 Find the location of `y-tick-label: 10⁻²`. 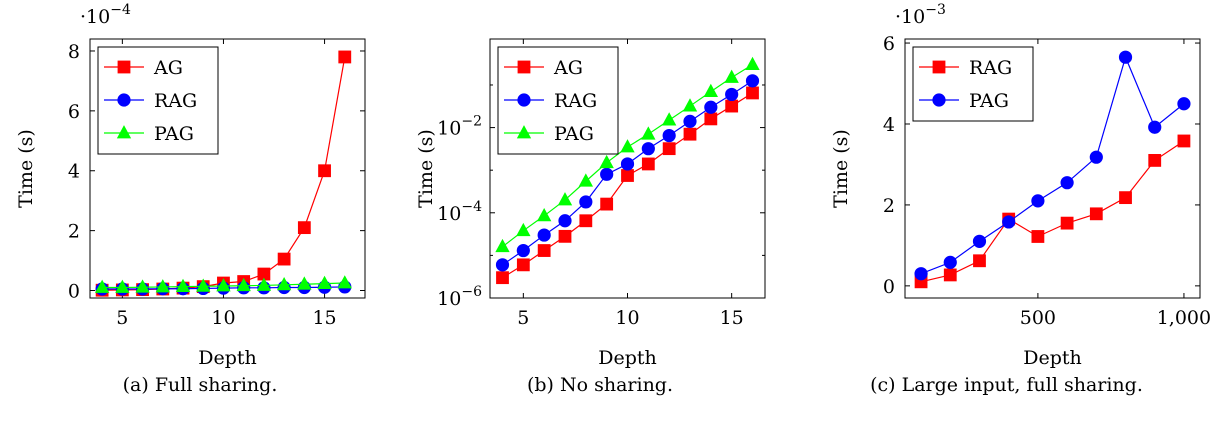

y-tick-label: 10⁻² is located at coordinates (459, 127).